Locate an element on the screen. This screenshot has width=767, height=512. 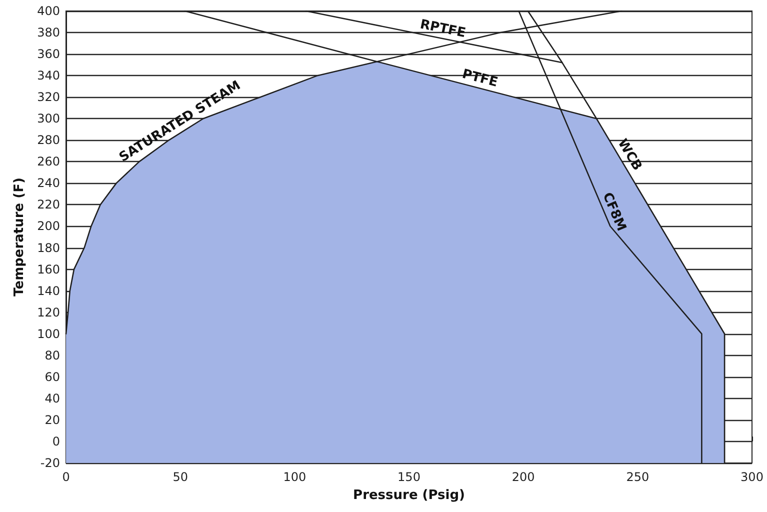
y-tick-label: 60 is located at coordinates (52, 377).